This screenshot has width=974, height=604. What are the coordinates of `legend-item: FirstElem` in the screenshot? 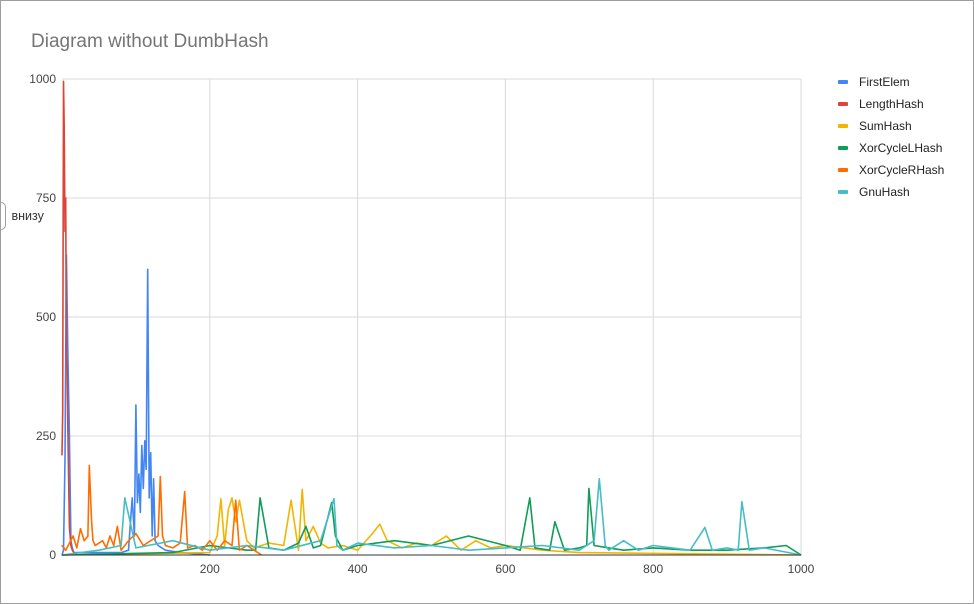 It's located at (891, 82).